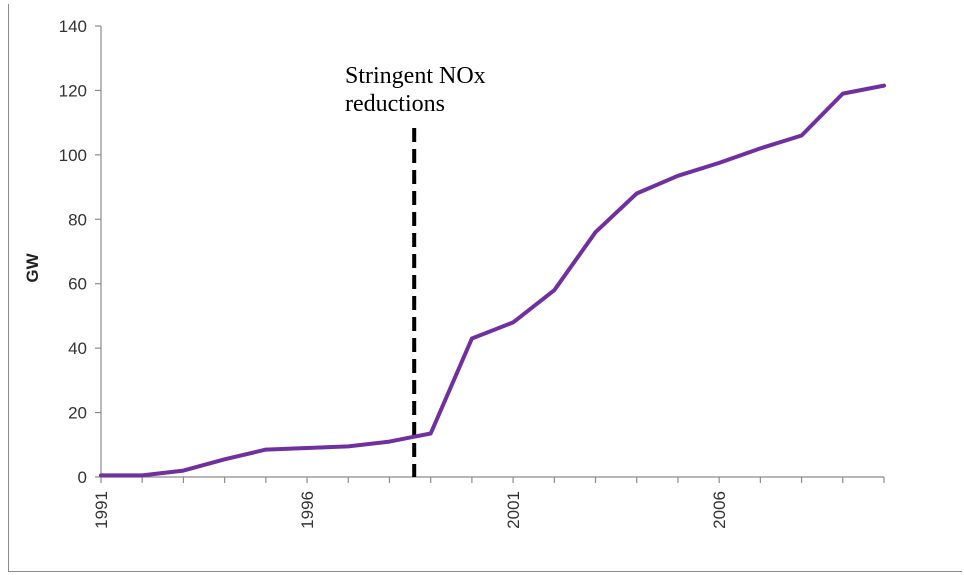  I want to click on y-tick-label: 20, so click(77, 413).